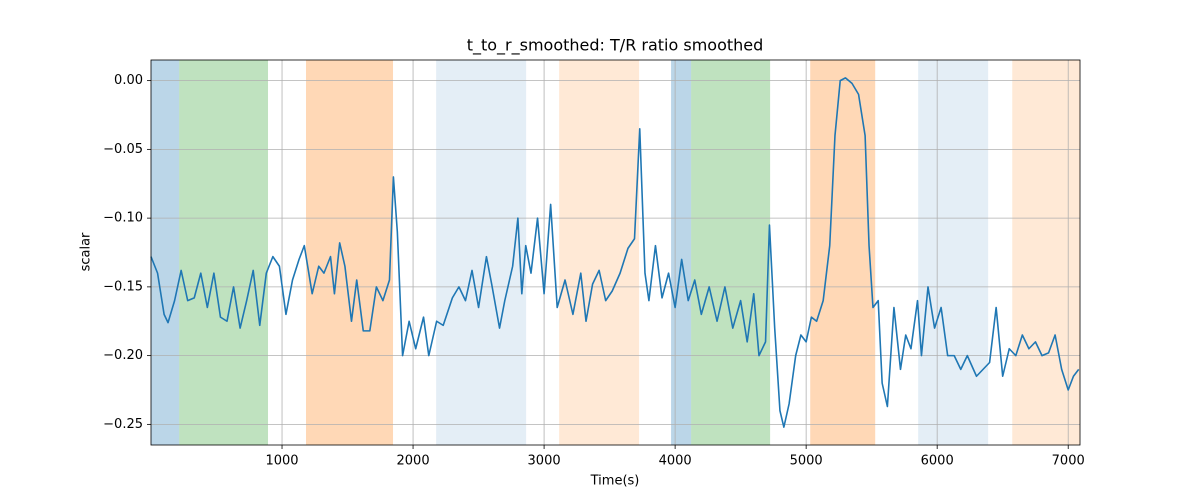 The image size is (1200, 500). I want to click on x-tick-label: 3000, so click(544, 461).